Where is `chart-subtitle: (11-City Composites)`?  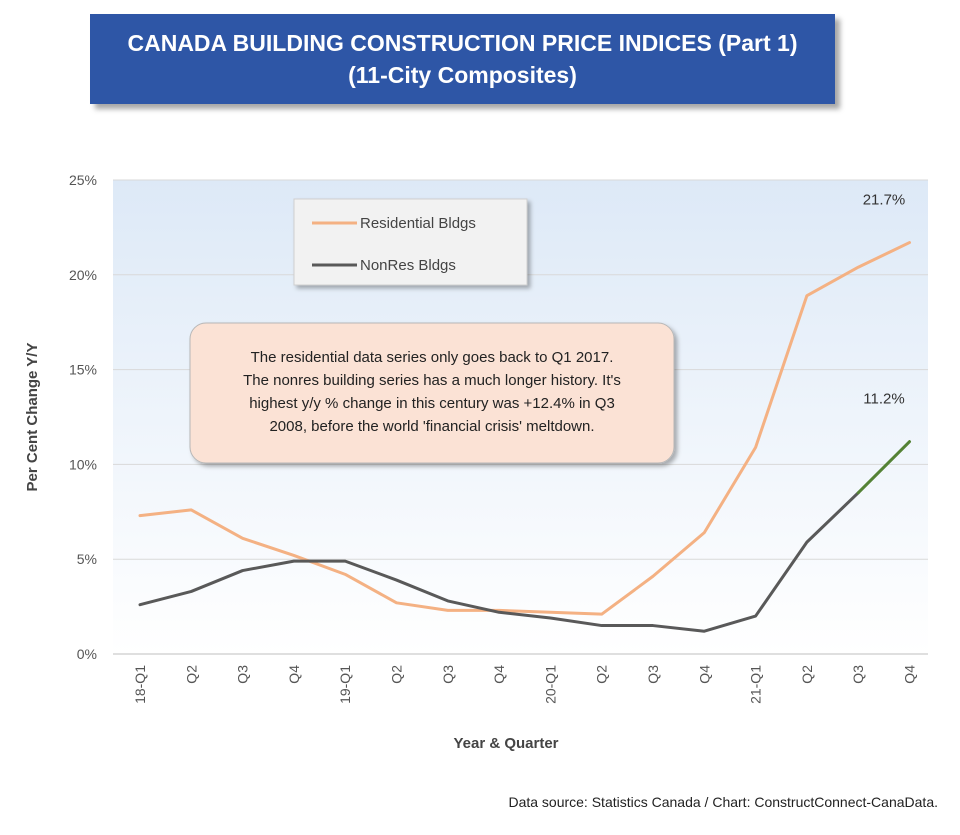 chart-subtitle: (11-City Composites) is located at coordinates (462, 75).